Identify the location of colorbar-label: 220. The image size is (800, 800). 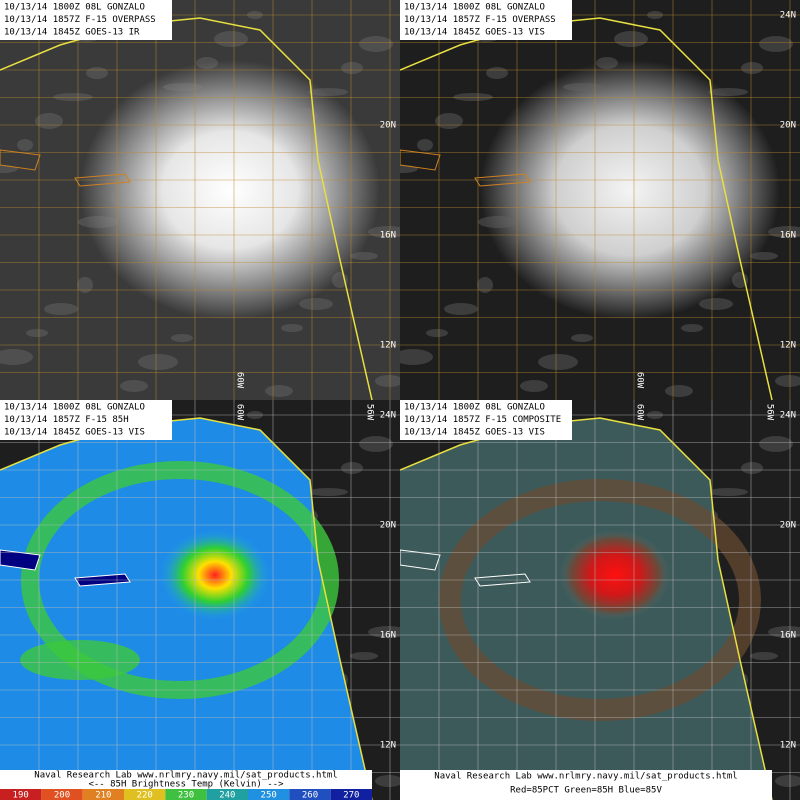
(145, 795).